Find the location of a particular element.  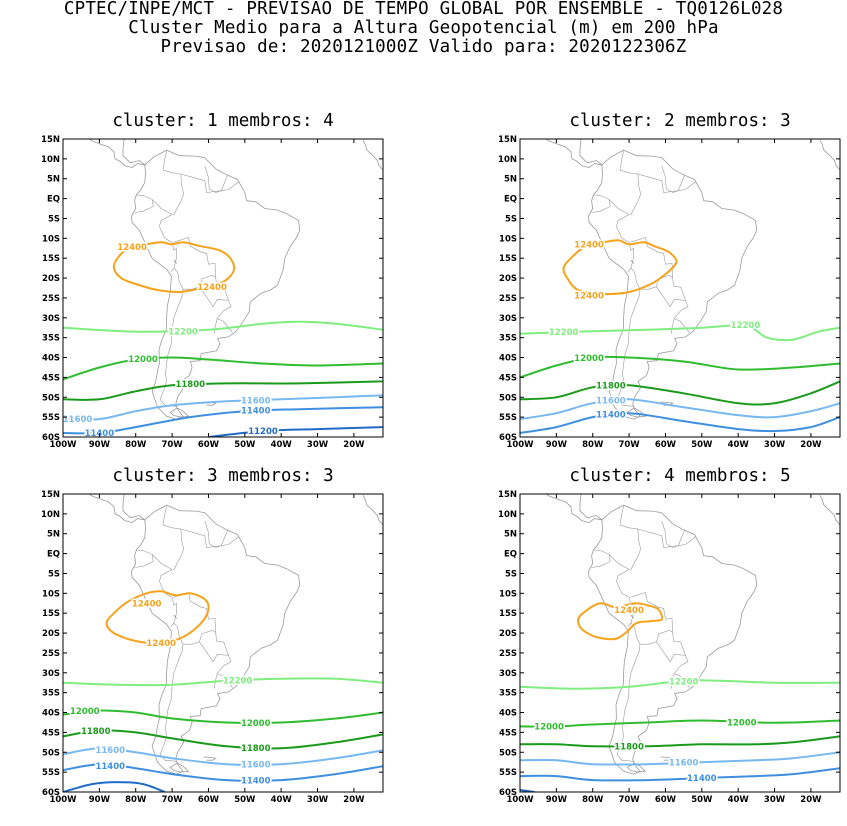

lat-label: 60S is located at coordinates (508, 793).